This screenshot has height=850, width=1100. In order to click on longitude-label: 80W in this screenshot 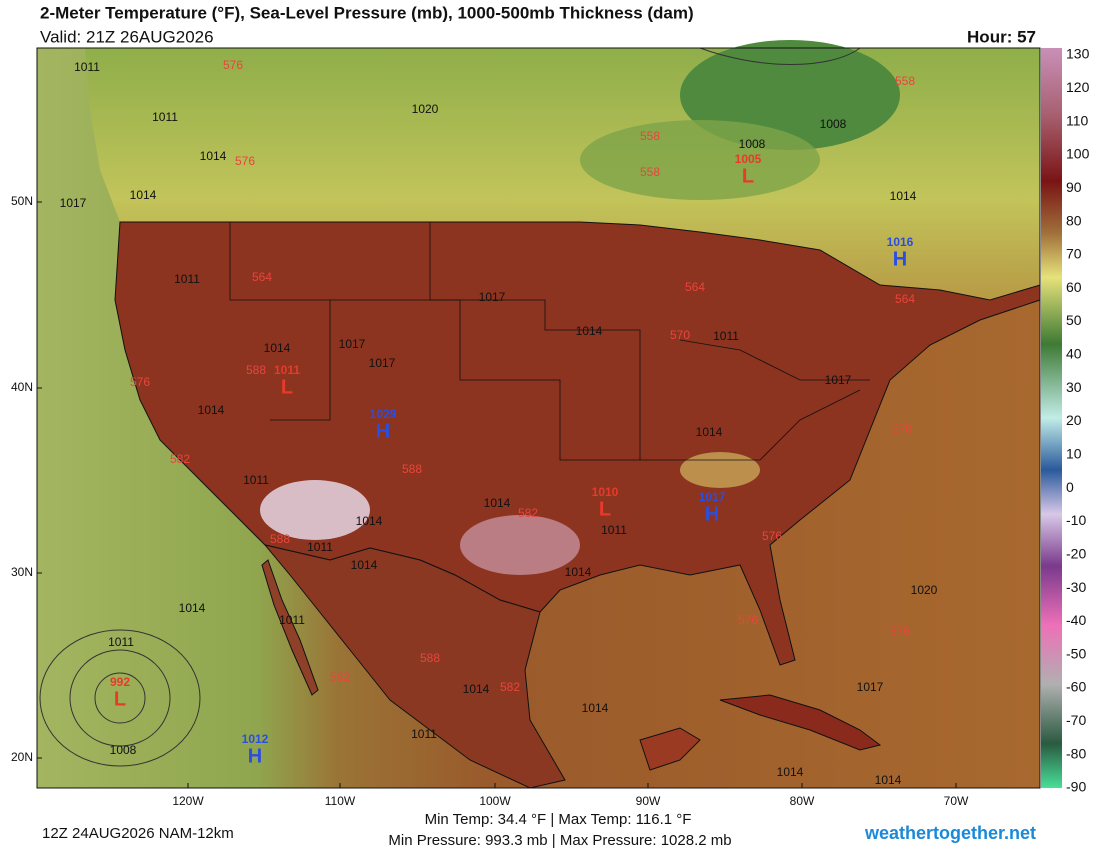, I will do `click(802, 801)`.